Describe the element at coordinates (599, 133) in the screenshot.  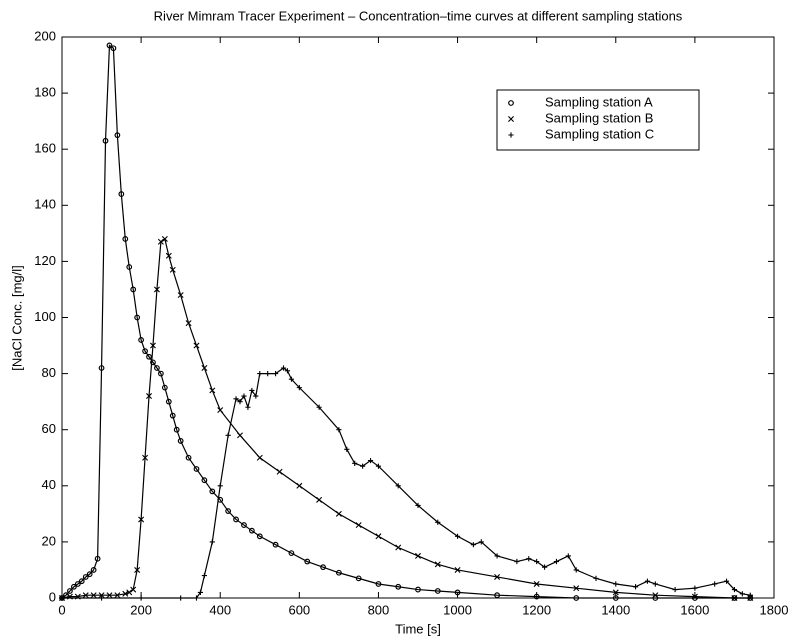
I see `legend-label: Sampling station C` at that location.